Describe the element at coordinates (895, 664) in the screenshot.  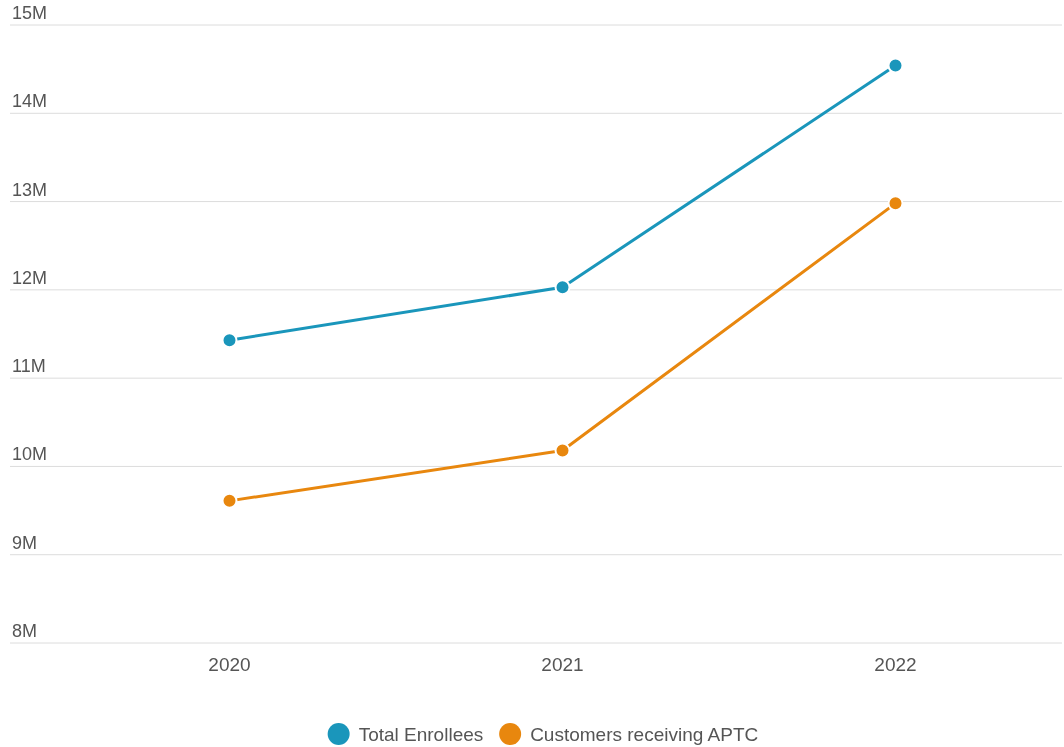
I see `x-tick-label: 2022` at that location.